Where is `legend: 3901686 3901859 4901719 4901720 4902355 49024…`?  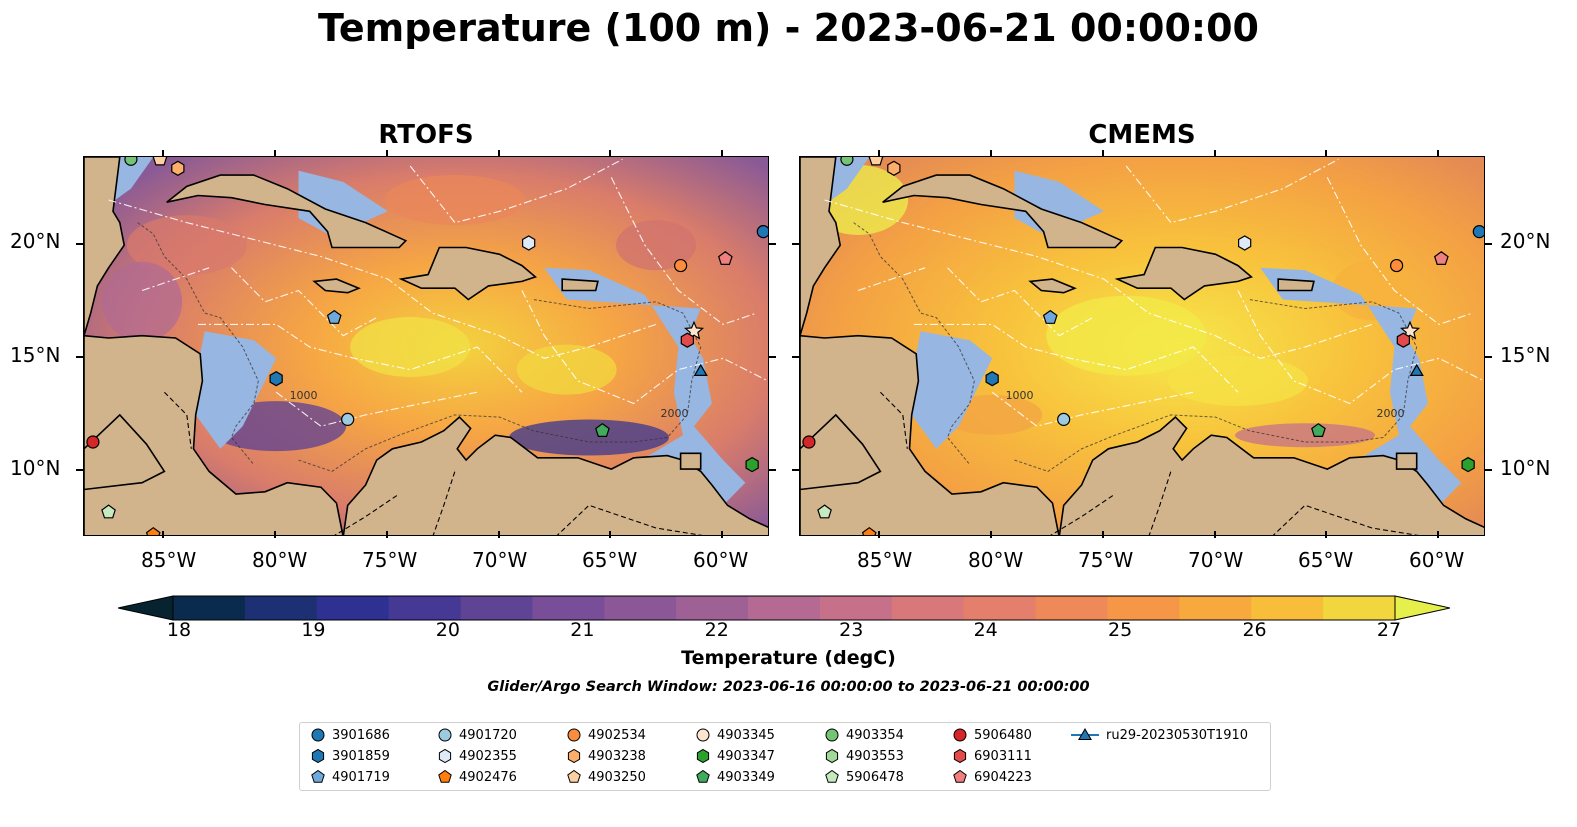
legend: 3901686 3901859 4901719 4901720 4902355 49024… is located at coordinates (785, 756).